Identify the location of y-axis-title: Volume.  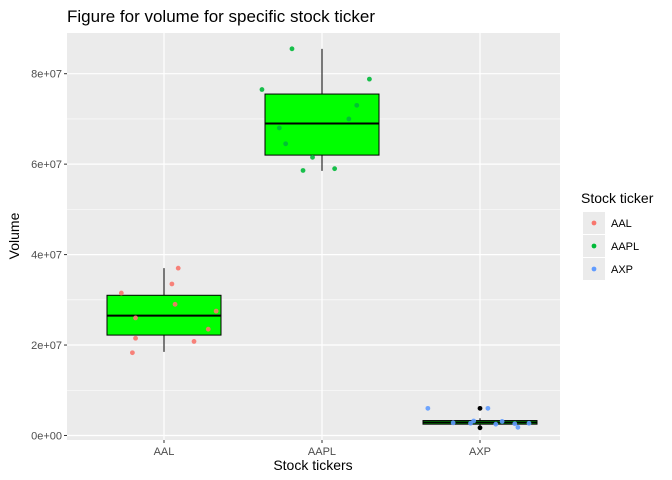
(14, 235).